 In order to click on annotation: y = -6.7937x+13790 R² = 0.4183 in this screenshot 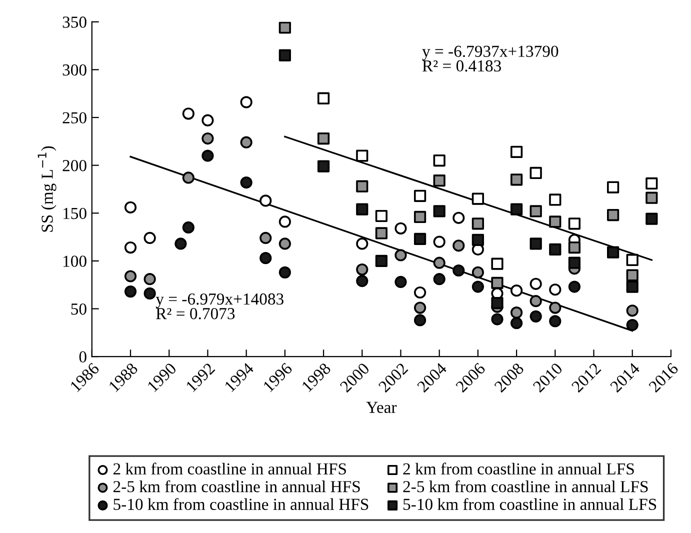, I will do `click(490, 59)`.